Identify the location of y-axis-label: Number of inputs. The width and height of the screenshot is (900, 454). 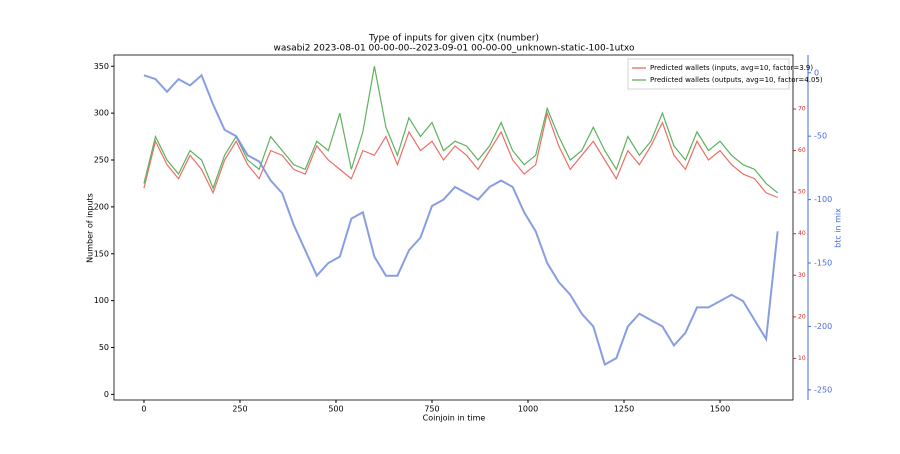
(90, 228).